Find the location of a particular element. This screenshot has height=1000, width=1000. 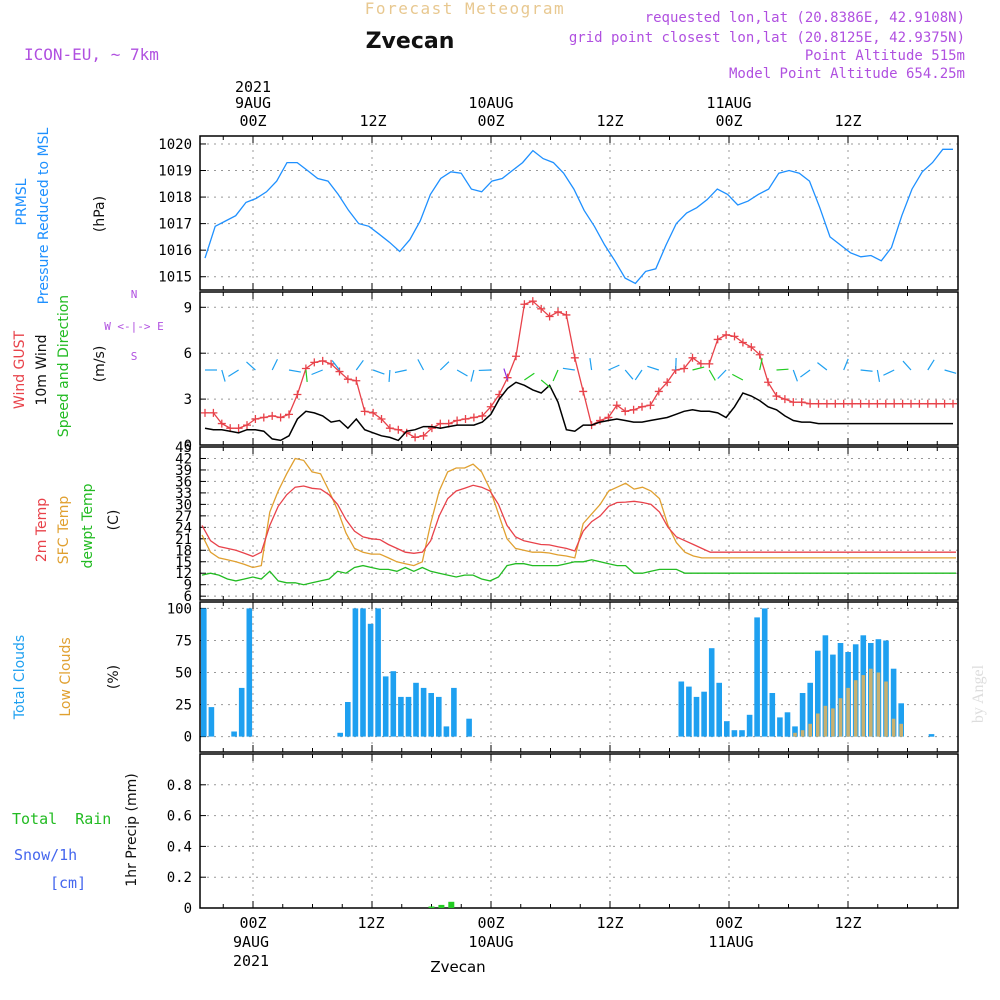

precip-frame is located at coordinates (579, 831).